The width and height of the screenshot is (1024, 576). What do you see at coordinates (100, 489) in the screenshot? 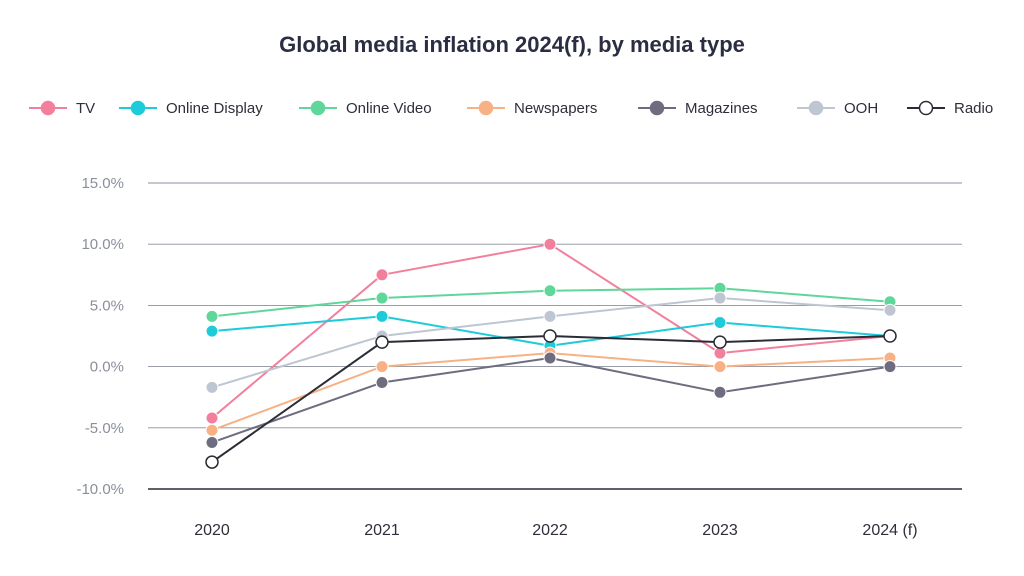
I see `y-tick-label: -10.0%` at bounding box center [100, 489].